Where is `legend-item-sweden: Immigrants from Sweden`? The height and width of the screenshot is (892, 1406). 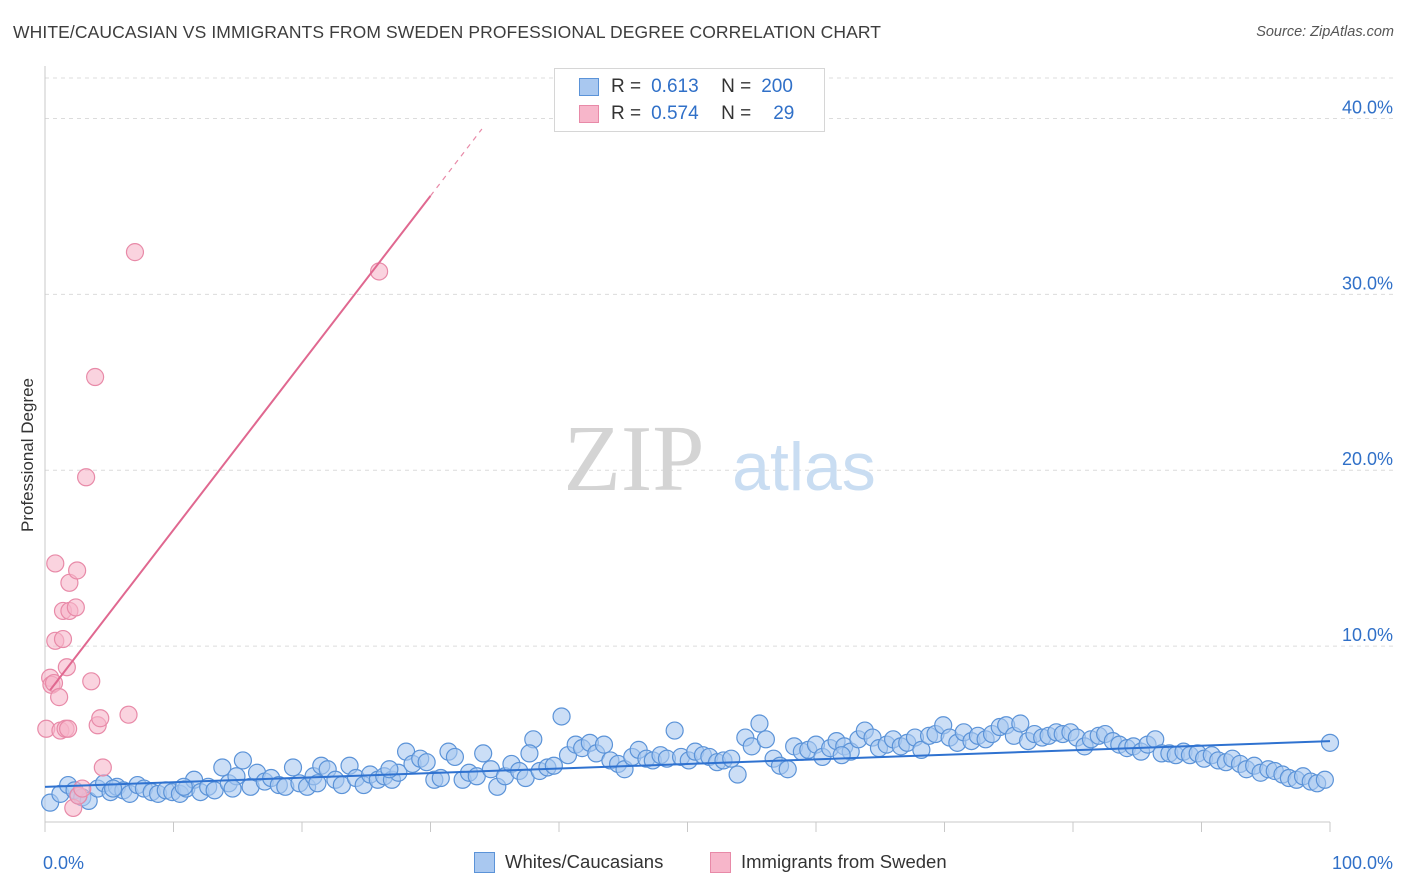
legend-item-sweden: Immigrants from Sweden is located at coordinates (828, 862).